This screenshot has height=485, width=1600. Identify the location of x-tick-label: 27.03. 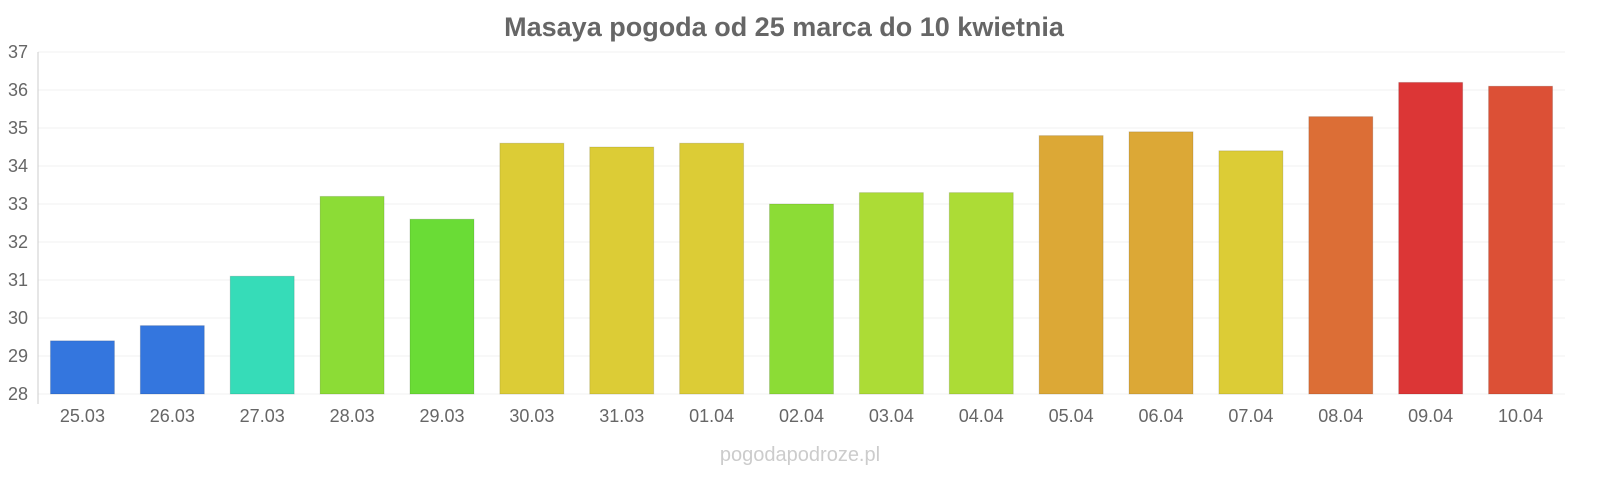
(262, 416).